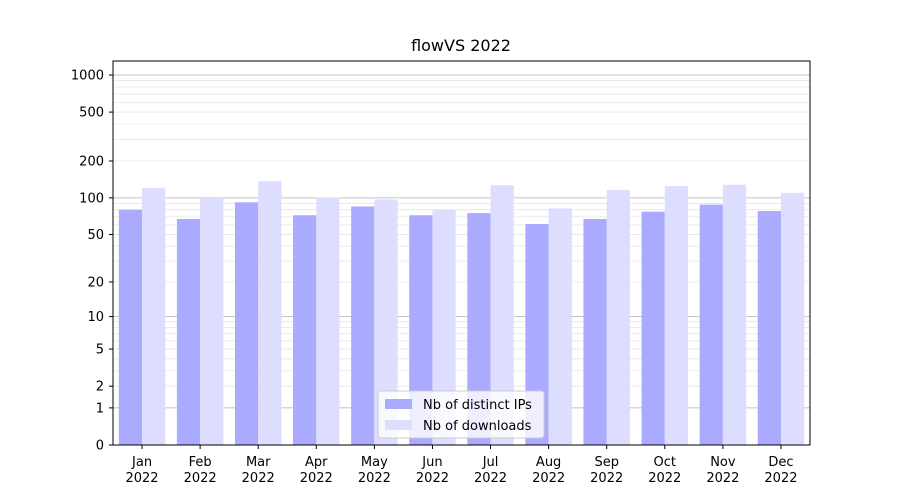  Describe the element at coordinates (91, 162) in the screenshot. I see `y-tick-label: 200` at that location.